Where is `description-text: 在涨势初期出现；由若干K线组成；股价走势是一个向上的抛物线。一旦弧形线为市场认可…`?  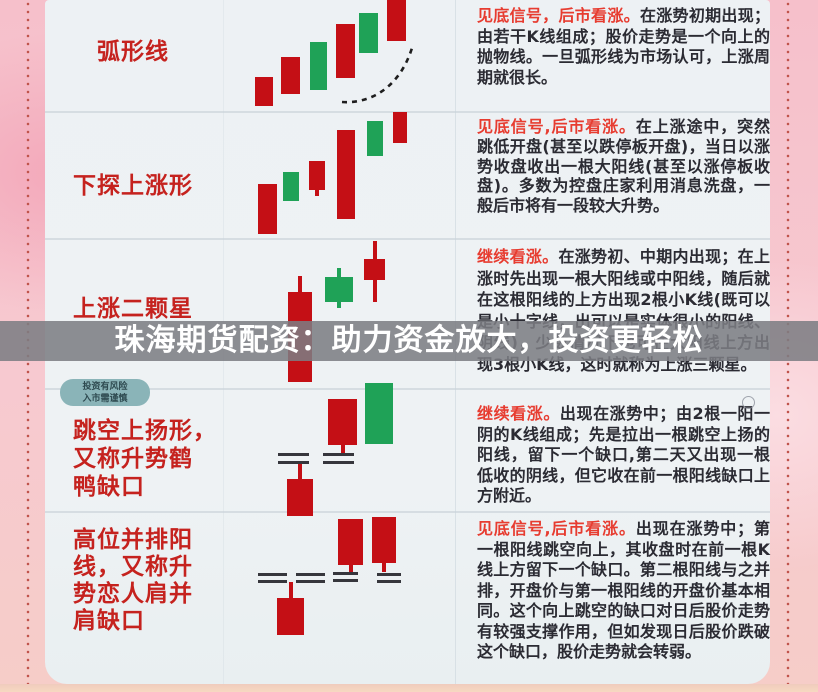
description-text: 在涨势初期出现；由若干K线组成；股价走势是一个向上的抛物线。一旦弧形线为市场认可… is located at coordinates (623, 46).